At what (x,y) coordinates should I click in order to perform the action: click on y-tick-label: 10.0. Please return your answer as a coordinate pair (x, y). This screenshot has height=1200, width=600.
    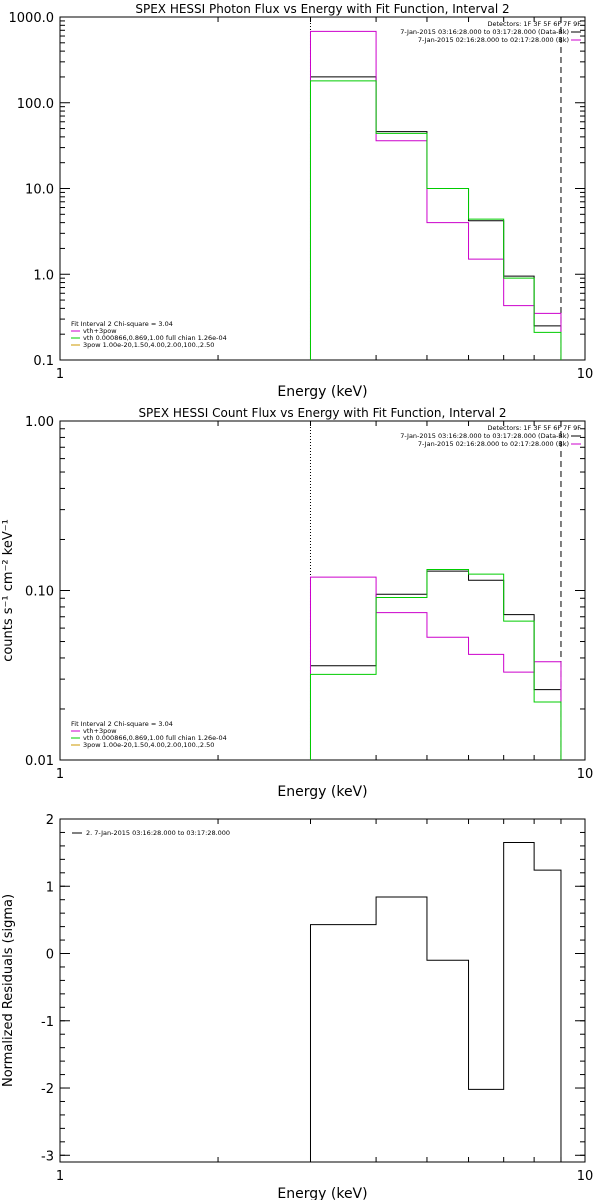
    Looking at the image, I should click on (39, 190).